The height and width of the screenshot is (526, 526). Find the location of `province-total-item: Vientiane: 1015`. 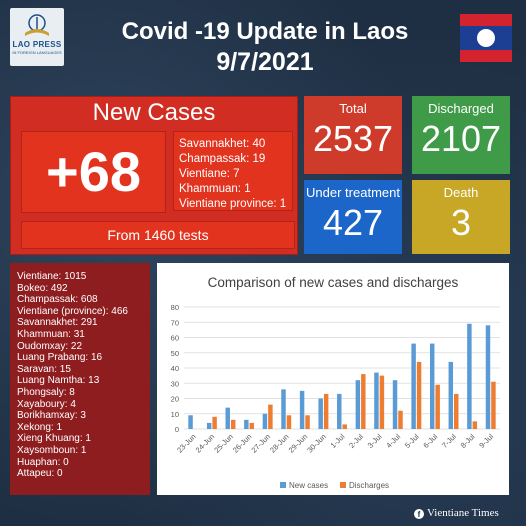

province-total-item: Vientiane: 1015 is located at coordinates (52, 276).